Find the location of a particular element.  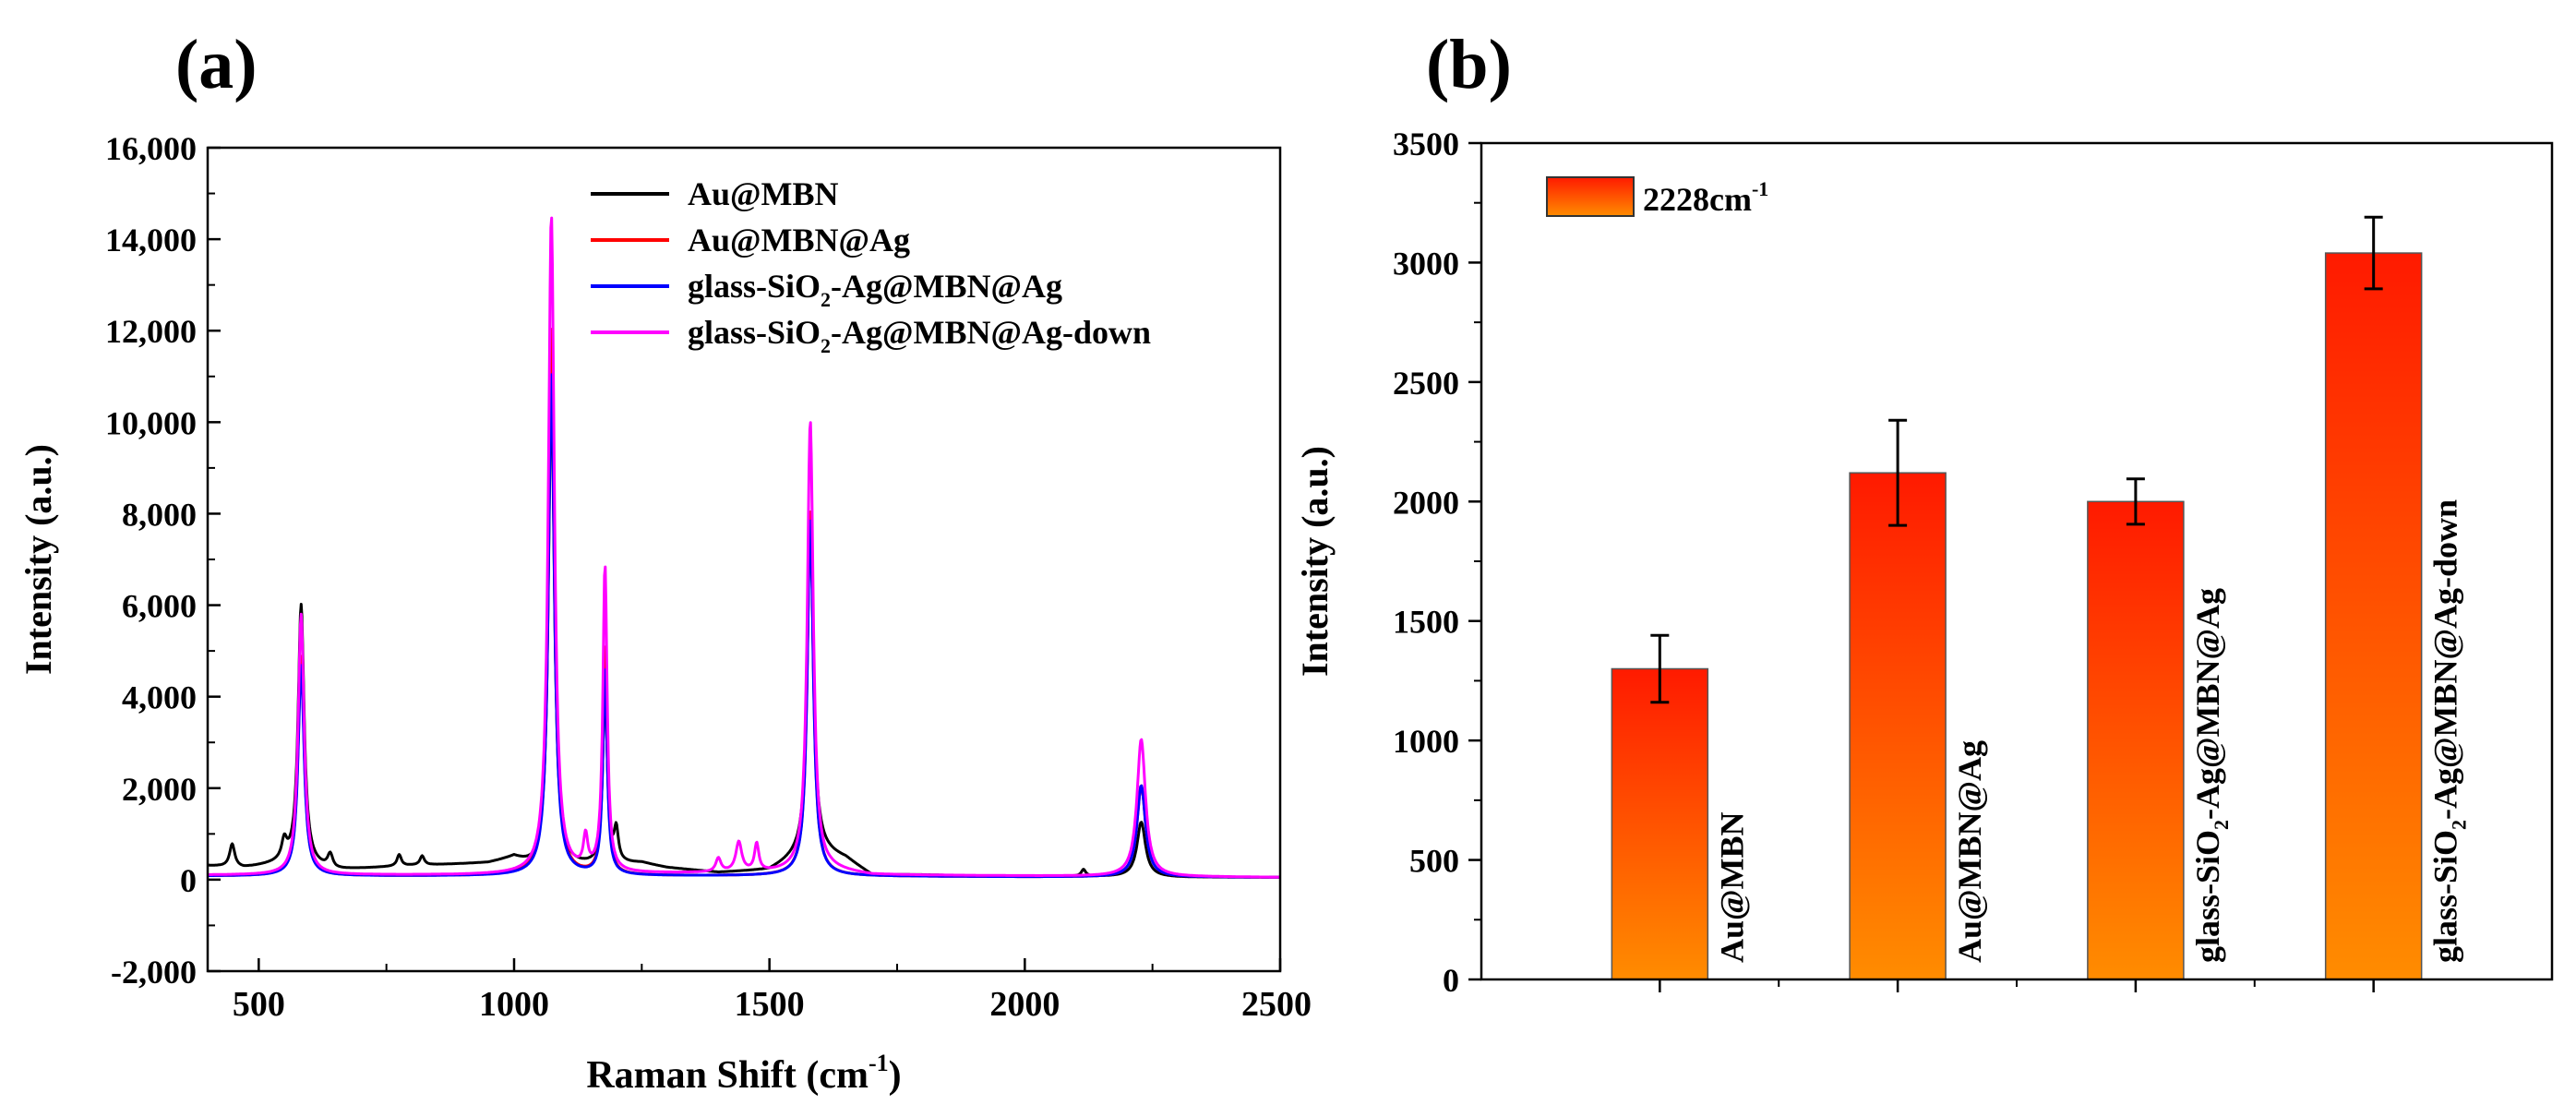

a-y-tick-label: 8,000 is located at coordinates (160, 514).